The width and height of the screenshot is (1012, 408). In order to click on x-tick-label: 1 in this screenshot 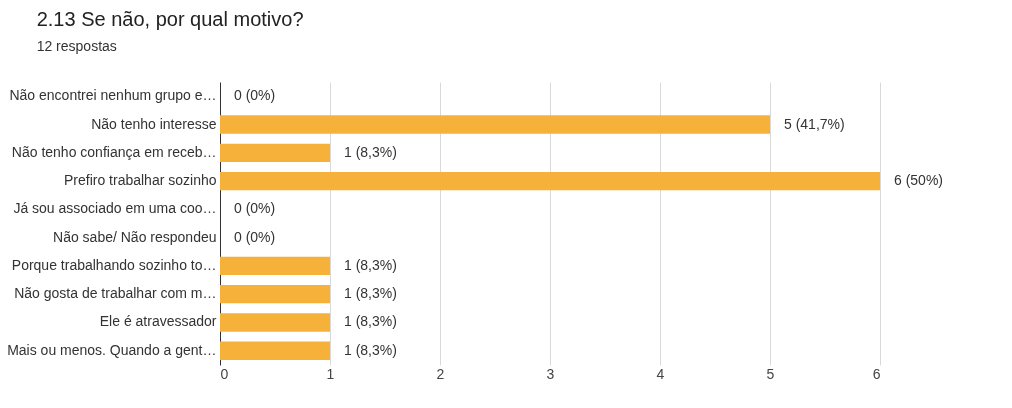, I will do `click(330, 373)`.